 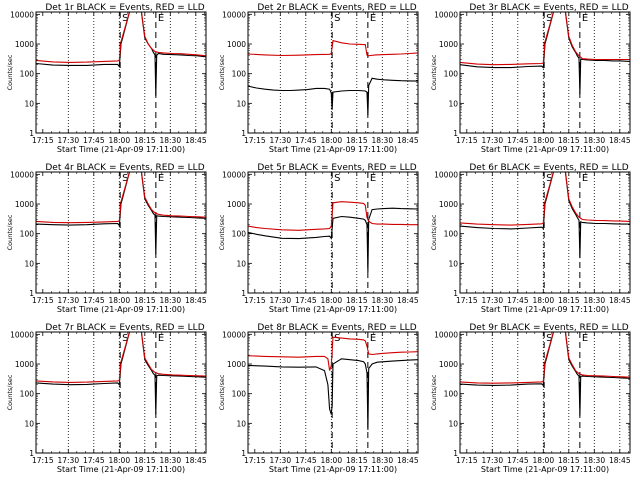 What do you see at coordinates (336, 168) in the screenshot?
I see `panel-title: Det 5r BLACK = Events, RED = LLD` at bounding box center [336, 168].